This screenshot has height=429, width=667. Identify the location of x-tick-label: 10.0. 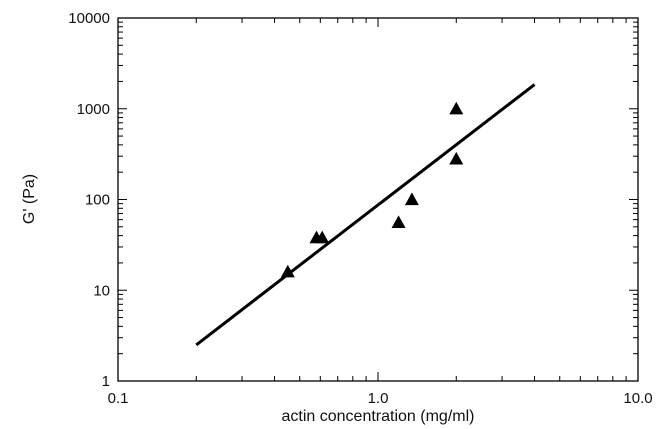
(637, 398).